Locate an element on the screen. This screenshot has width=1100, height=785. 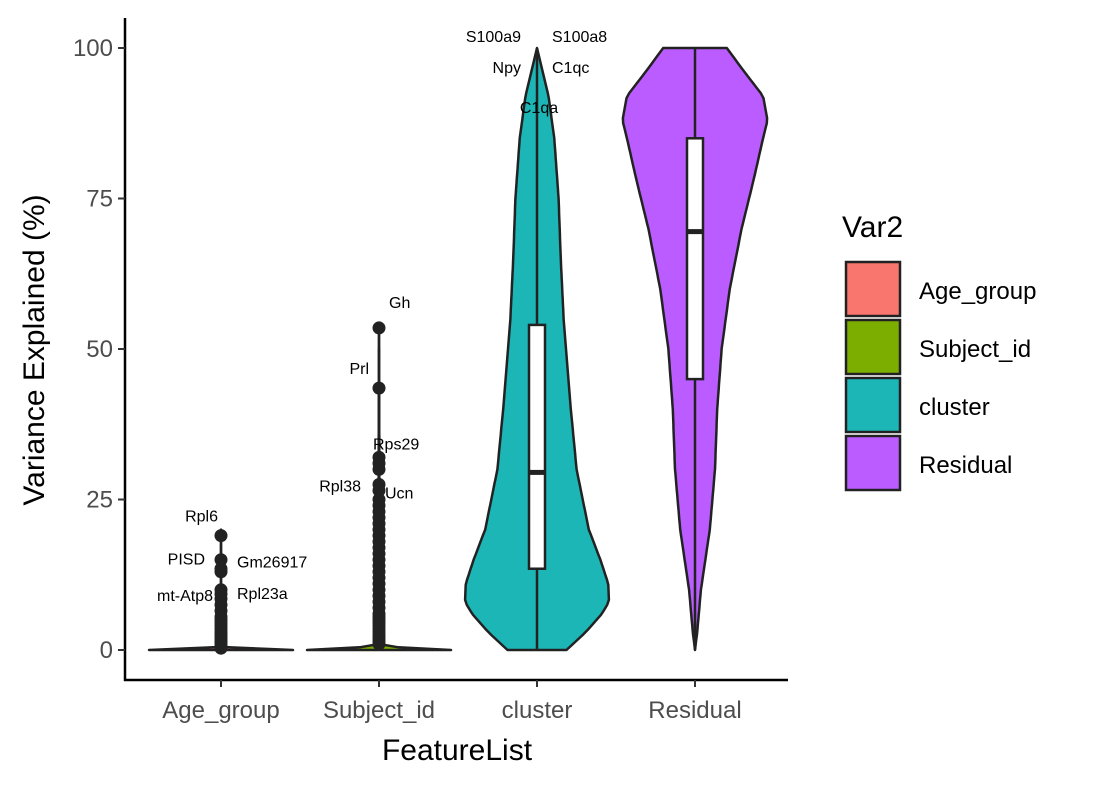
y-tick-label: 50 is located at coordinates (99, 349).